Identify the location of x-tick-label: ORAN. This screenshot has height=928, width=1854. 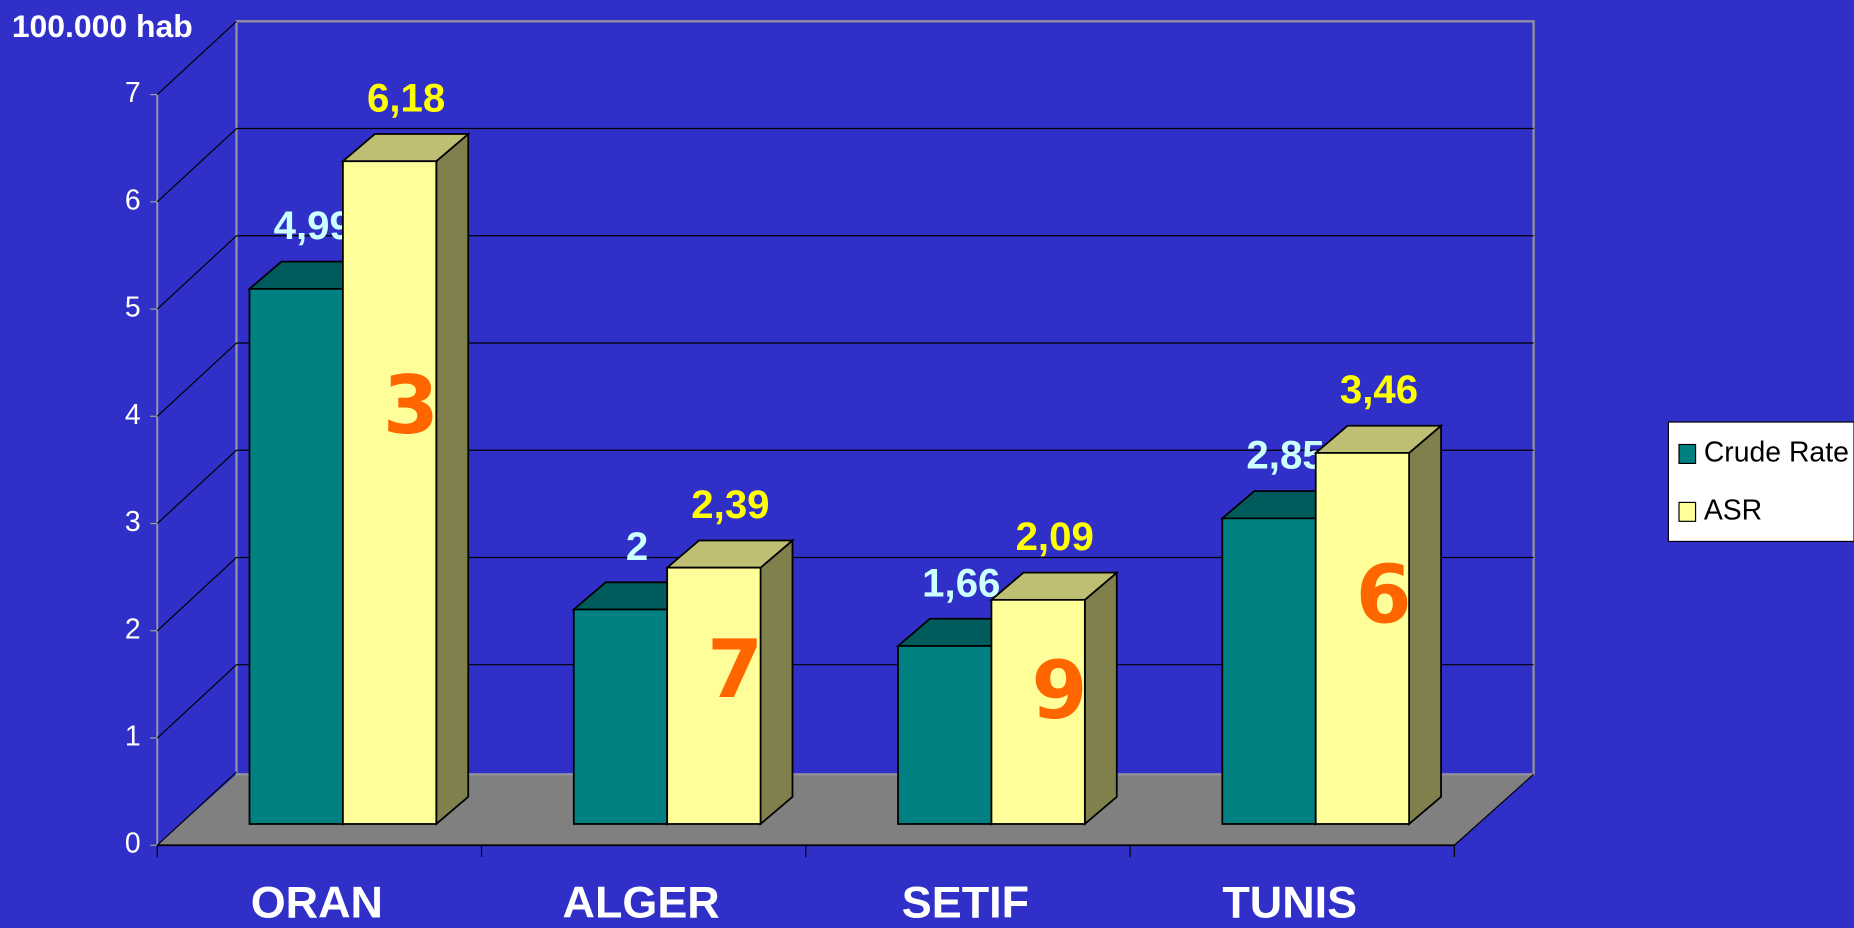
(317, 901).